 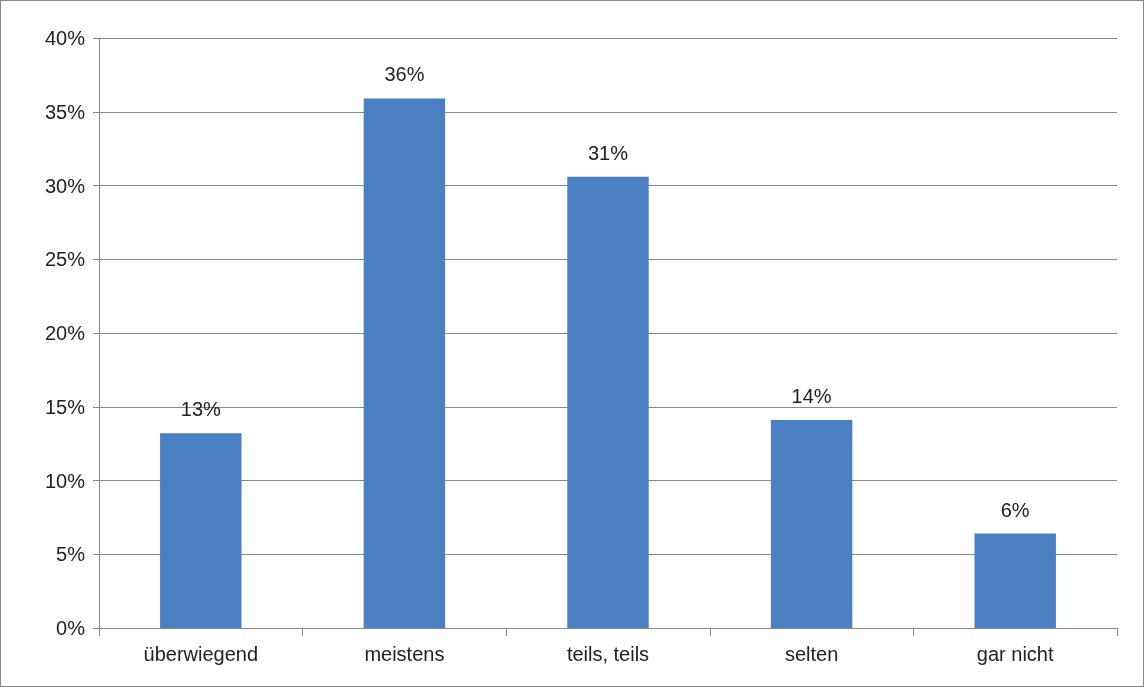 What do you see at coordinates (608, 152) in the screenshot?
I see `data-label: 31%` at bounding box center [608, 152].